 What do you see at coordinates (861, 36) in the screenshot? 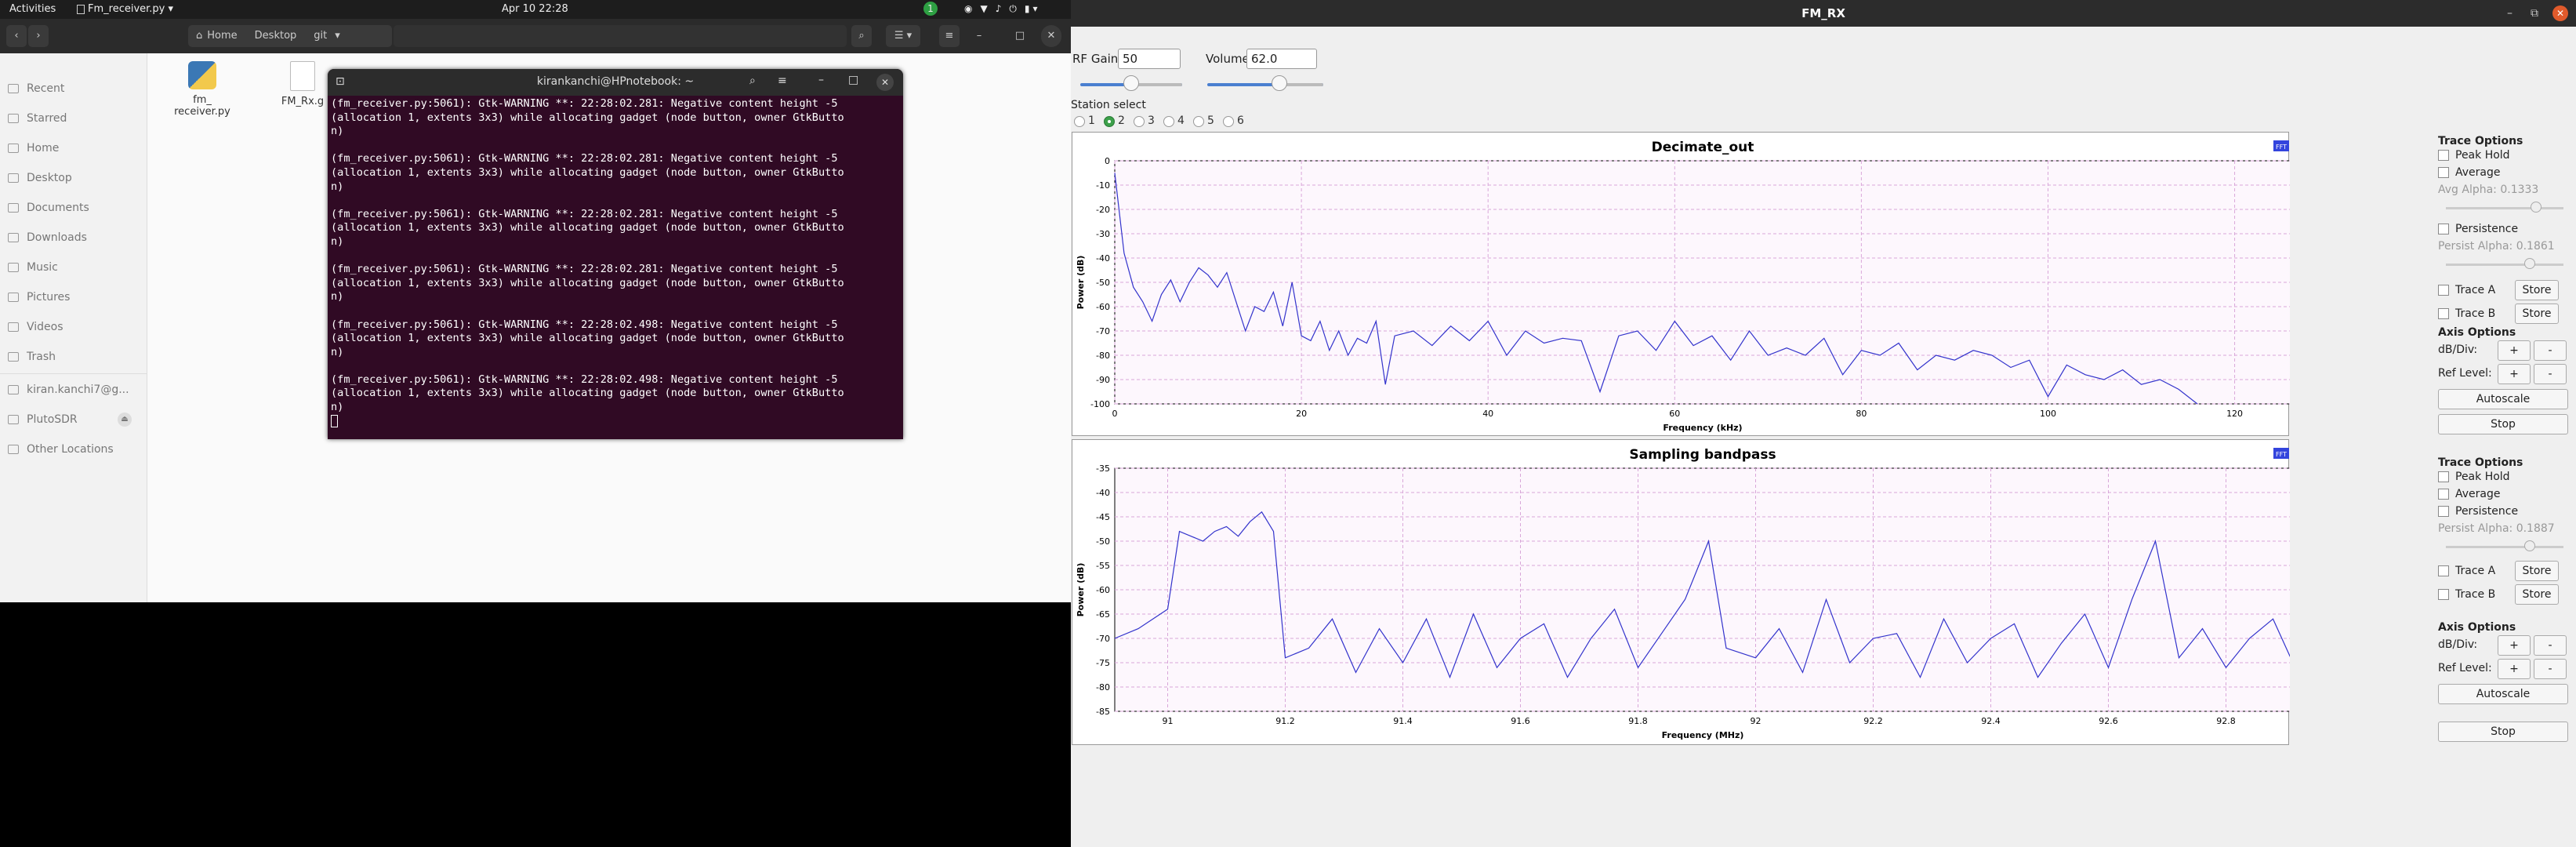
I see `search-button: ⌕` at bounding box center [861, 36].